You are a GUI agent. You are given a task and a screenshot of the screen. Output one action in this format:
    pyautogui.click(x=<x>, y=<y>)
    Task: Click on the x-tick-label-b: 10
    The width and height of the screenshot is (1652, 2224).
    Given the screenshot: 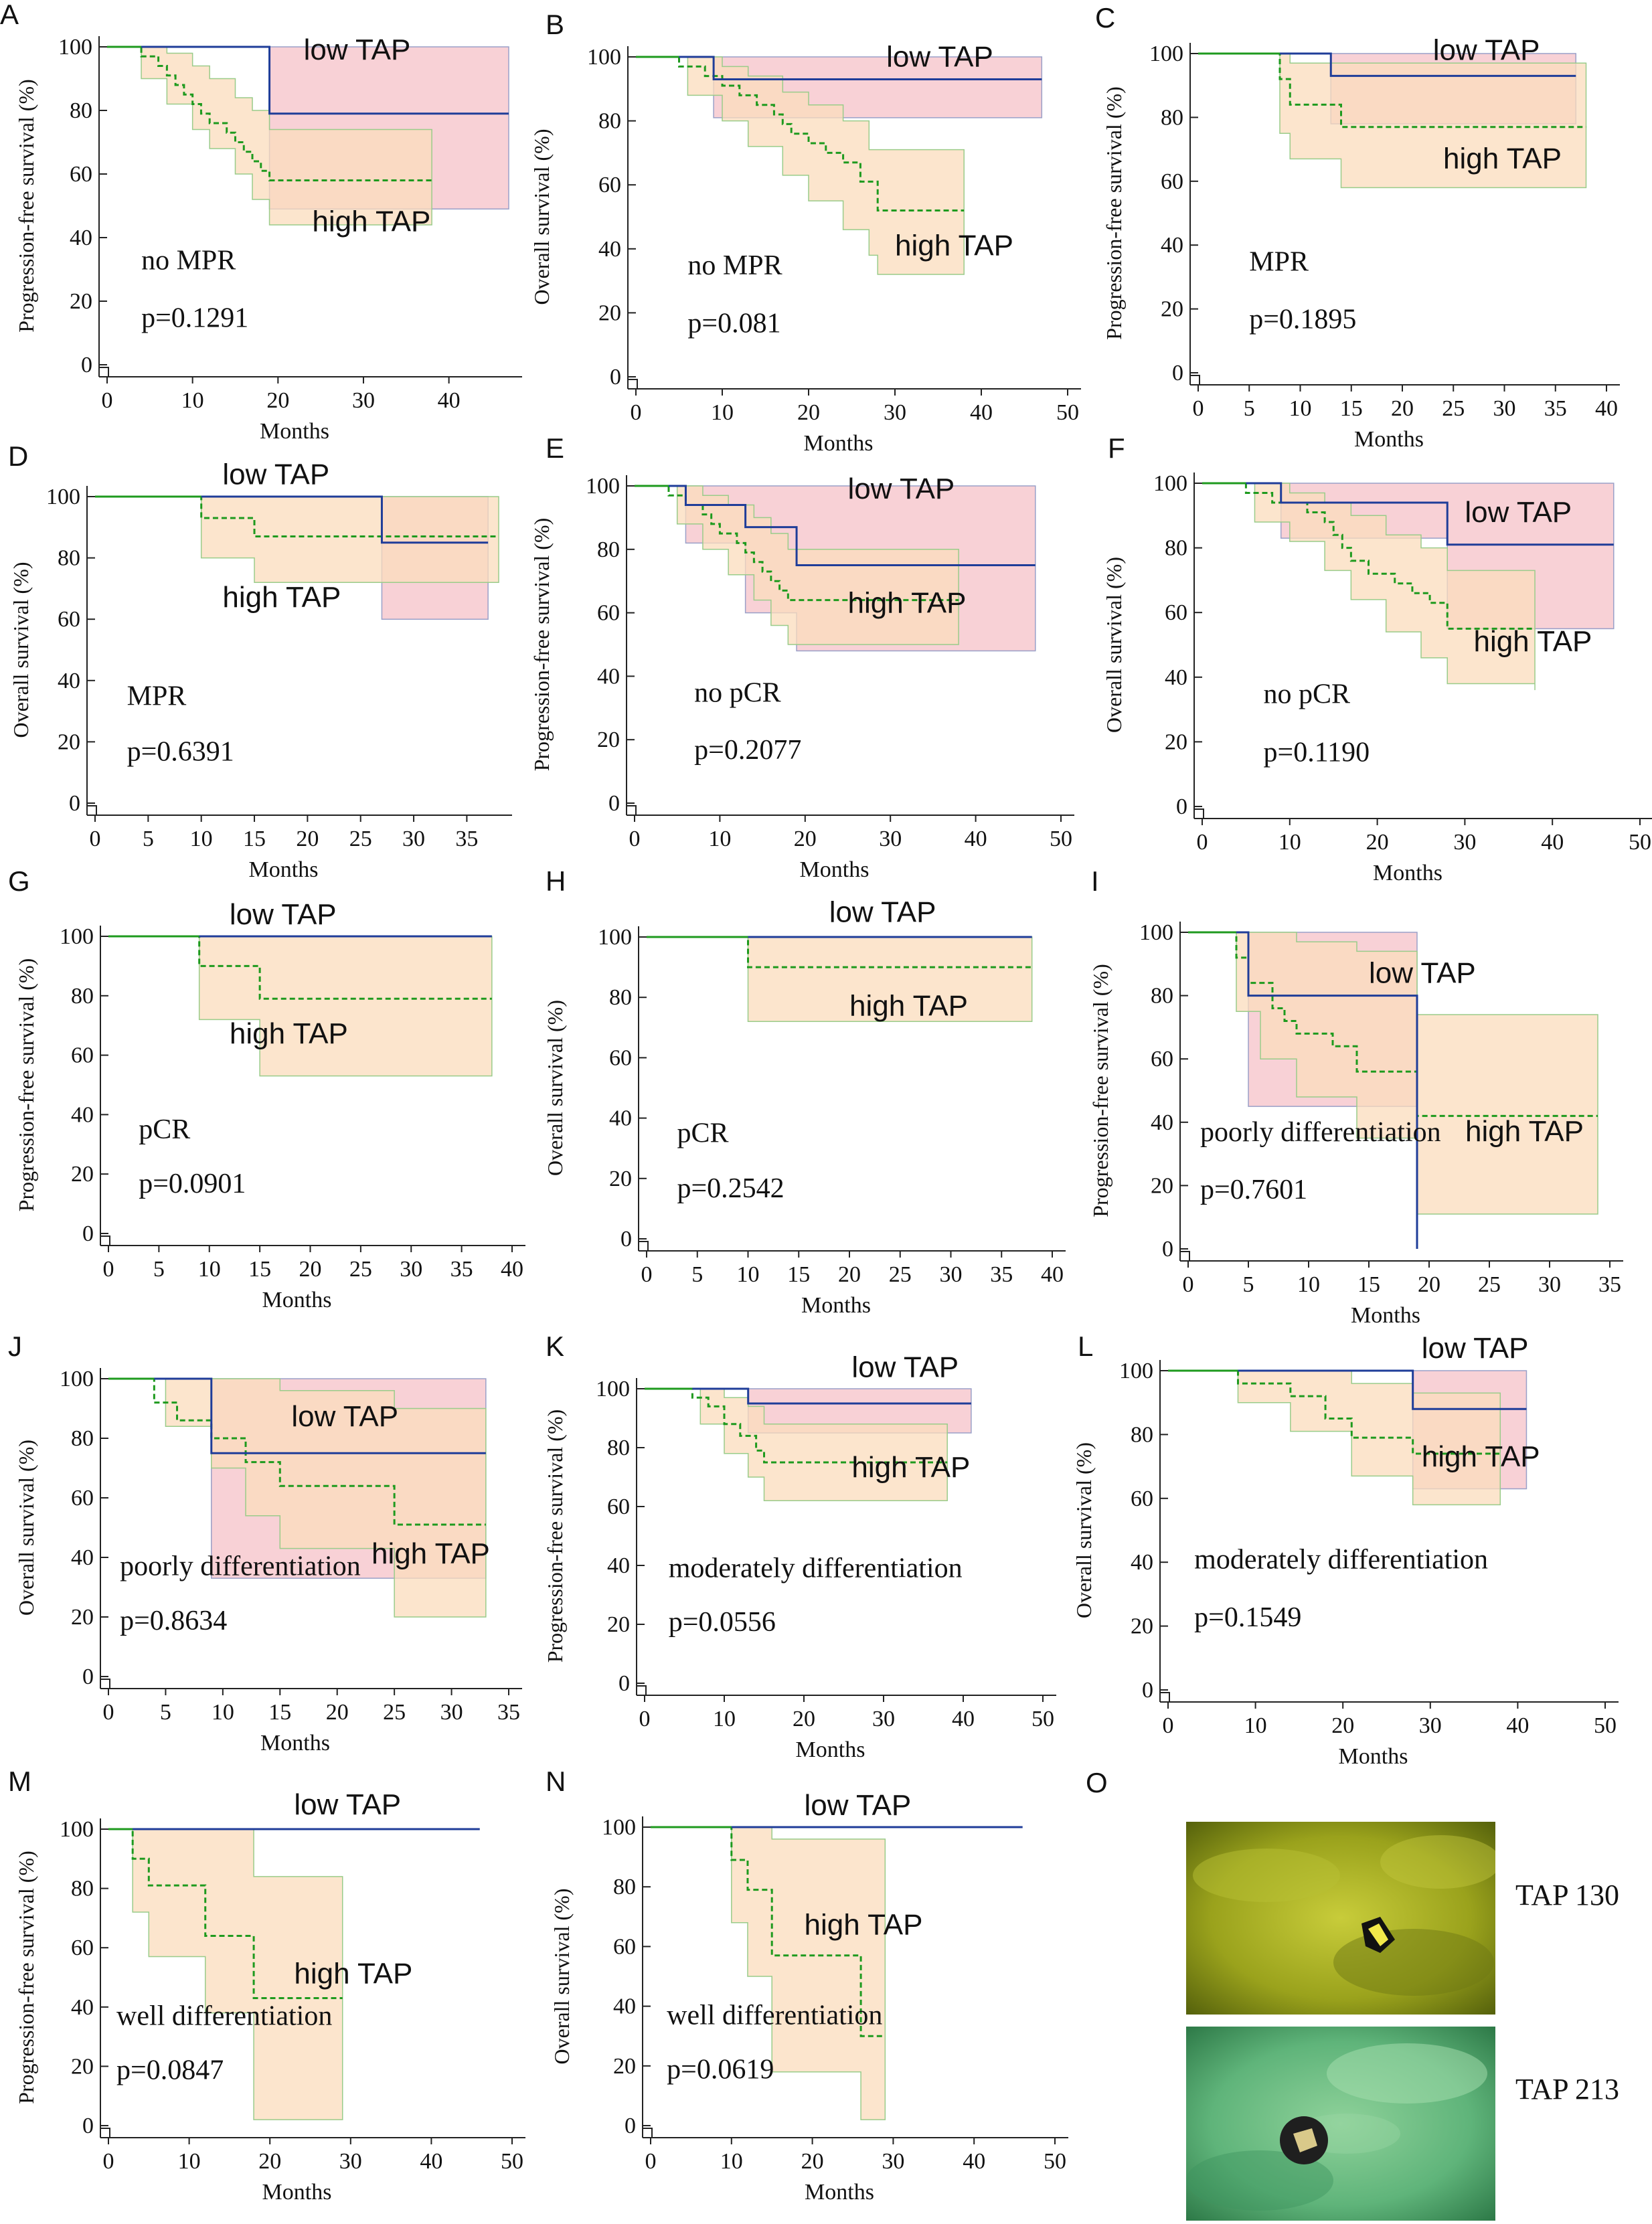 What is the action you would take?
    pyautogui.click(x=722, y=412)
    